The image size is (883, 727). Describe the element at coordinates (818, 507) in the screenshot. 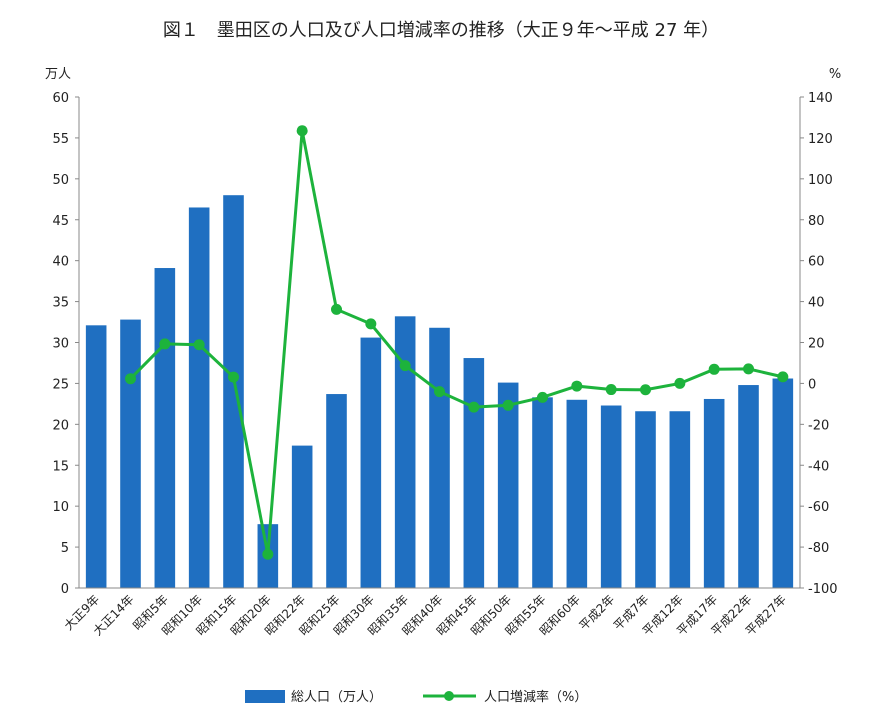

I see `right-tick-label: -60` at that location.